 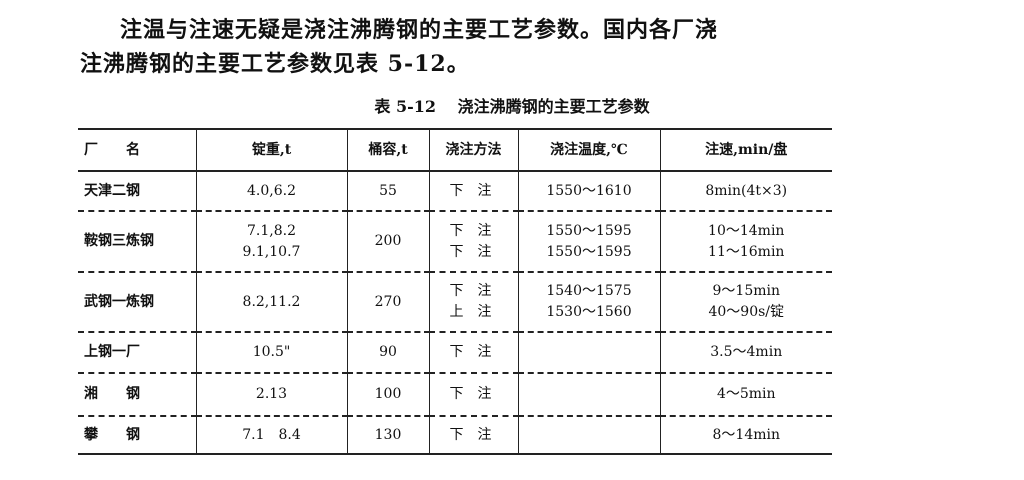 I want to click on cell-ingot-weight: 4.0,6.2, so click(x=271, y=191).